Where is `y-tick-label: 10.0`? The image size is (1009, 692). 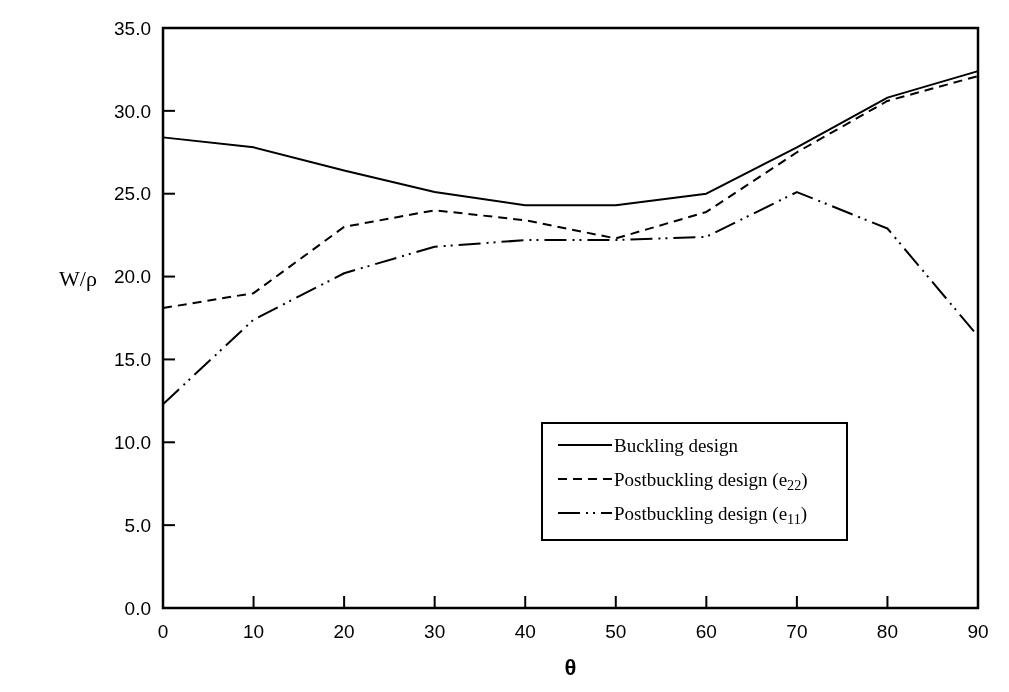 y-tick-label: 10.0 is located at coordinates (132, 442).